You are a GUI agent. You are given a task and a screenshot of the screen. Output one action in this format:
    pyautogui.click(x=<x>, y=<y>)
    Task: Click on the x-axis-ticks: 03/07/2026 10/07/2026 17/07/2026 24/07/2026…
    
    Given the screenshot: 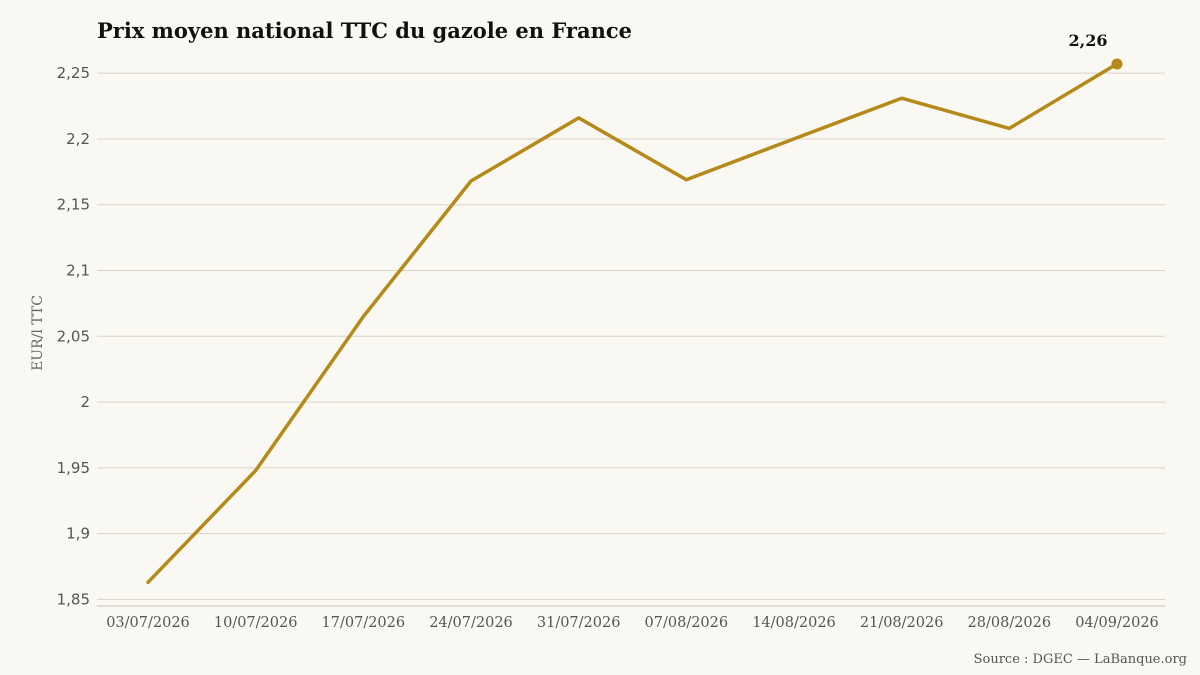 What is the action you would take?
    pyautogui.click(x=632, y=623)
    